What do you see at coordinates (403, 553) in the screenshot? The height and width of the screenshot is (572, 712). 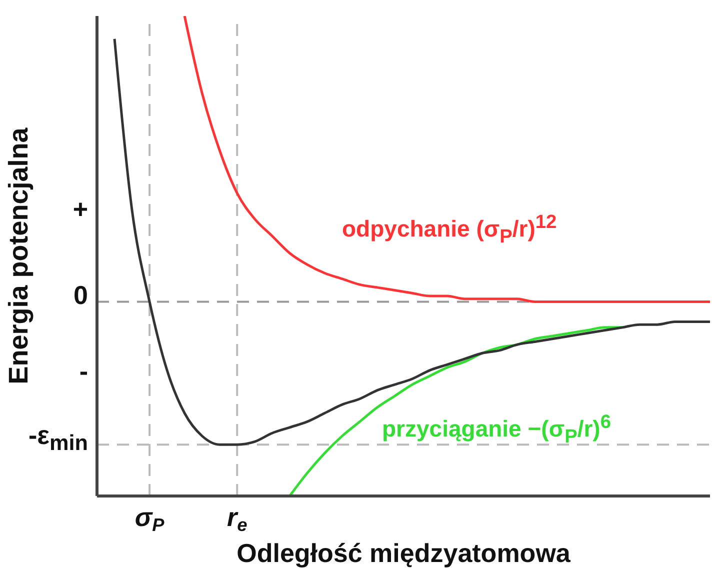 I see `x-axis-title: Odległość międzyatomowa` at bounding box center [403, 553].